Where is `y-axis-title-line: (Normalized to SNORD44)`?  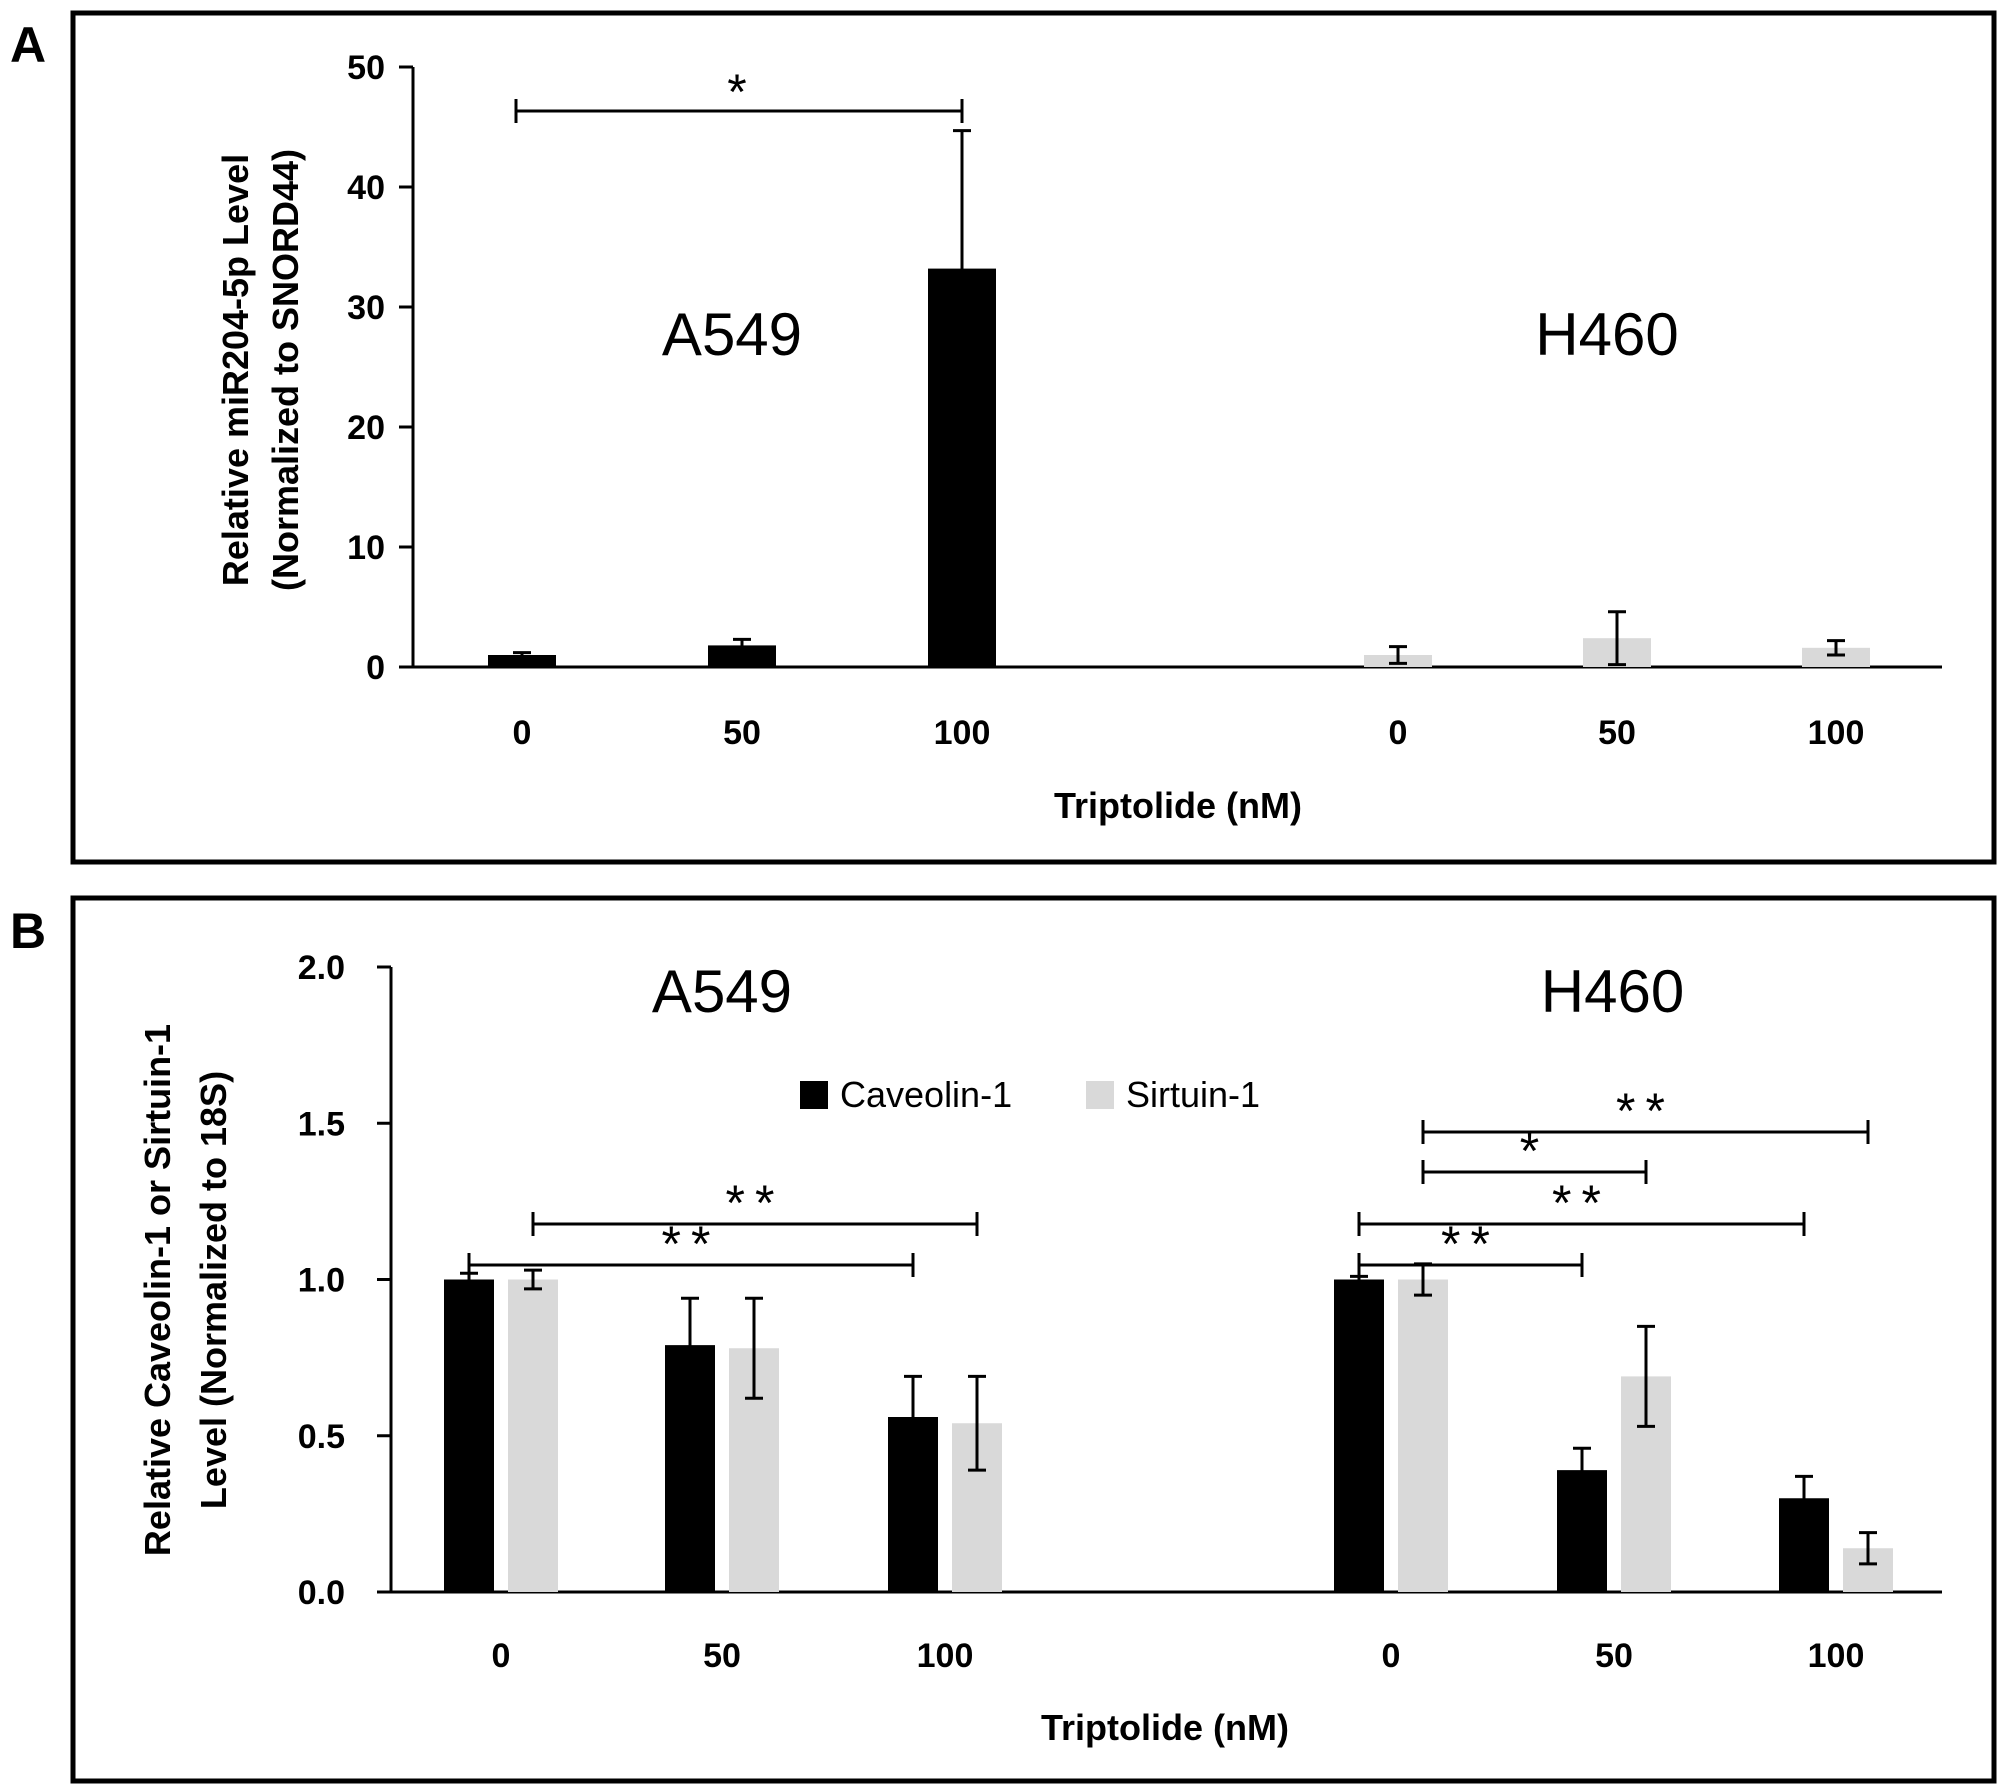
y-axis-title-line: (Normalized to SNORD44) is located at coordinates (285, 370).